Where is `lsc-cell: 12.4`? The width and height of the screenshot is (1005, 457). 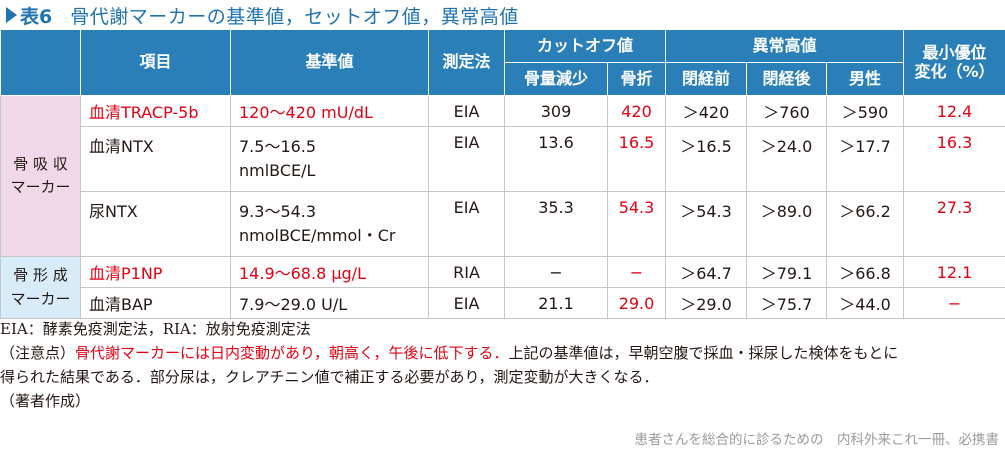
lsc-cell: 12.4 is located at coordinates (954, 111).